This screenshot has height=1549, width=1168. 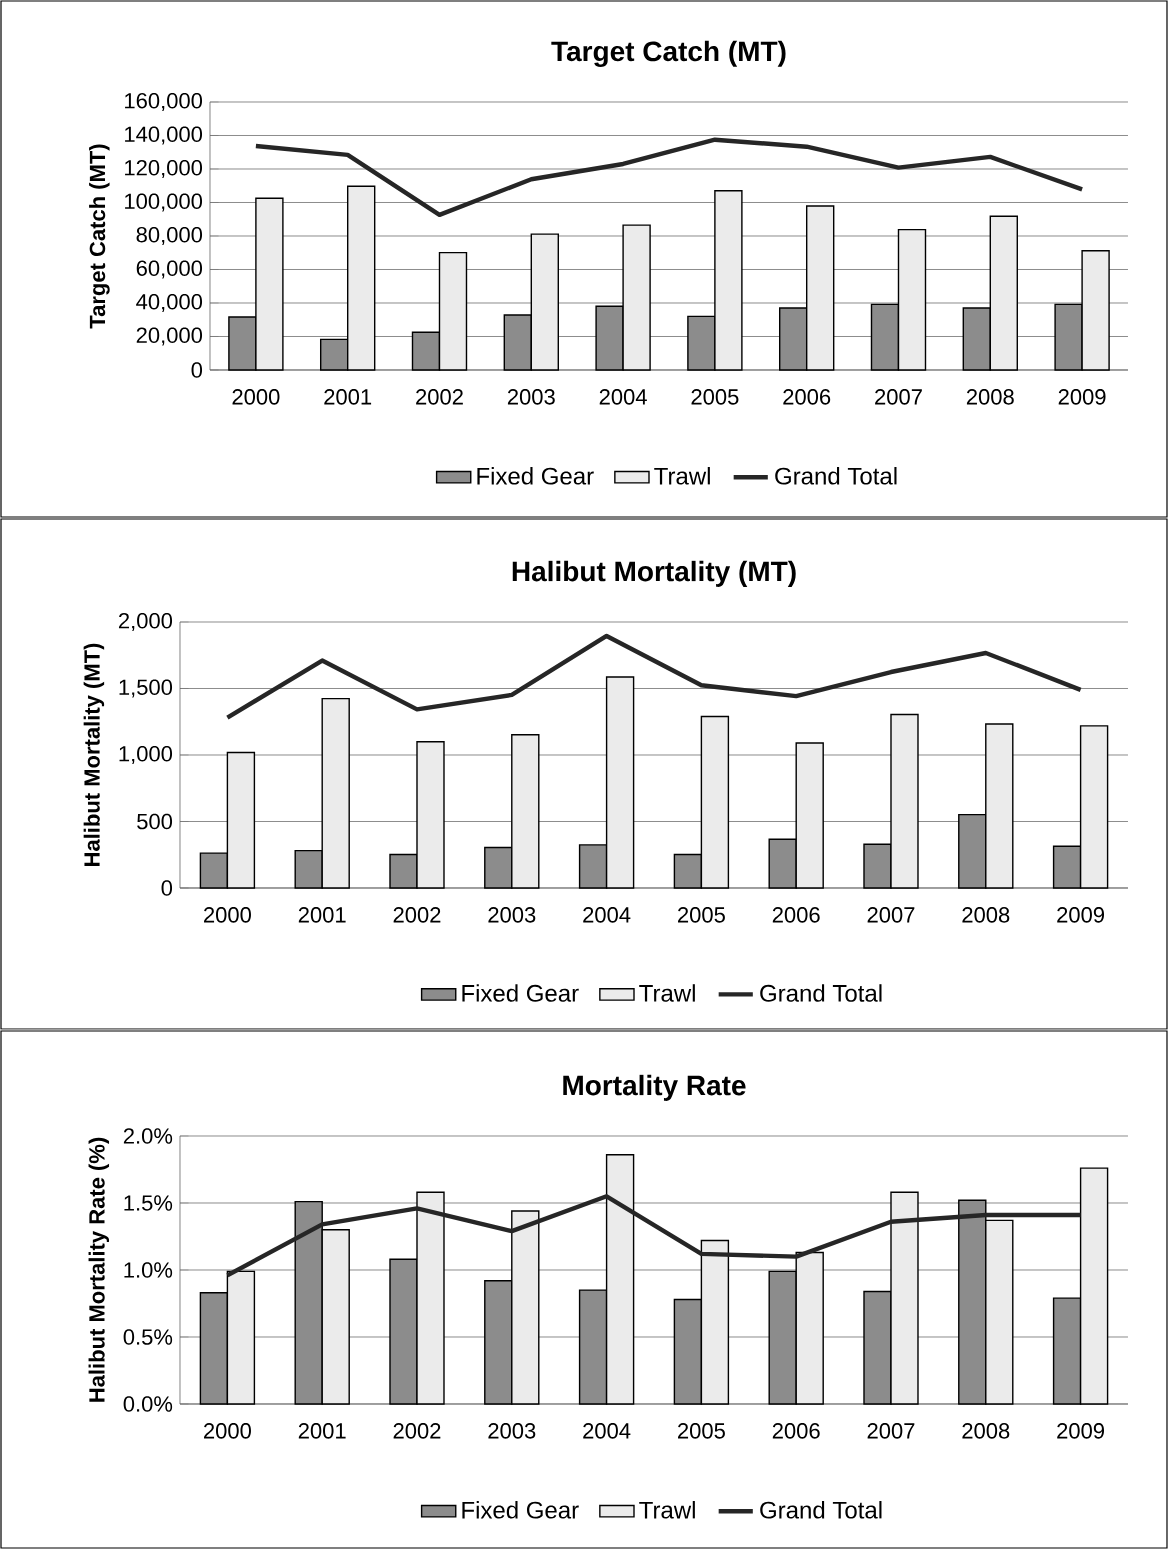 I want to click on y-tick-label: 1.0%, so click(x=148, y=1270).